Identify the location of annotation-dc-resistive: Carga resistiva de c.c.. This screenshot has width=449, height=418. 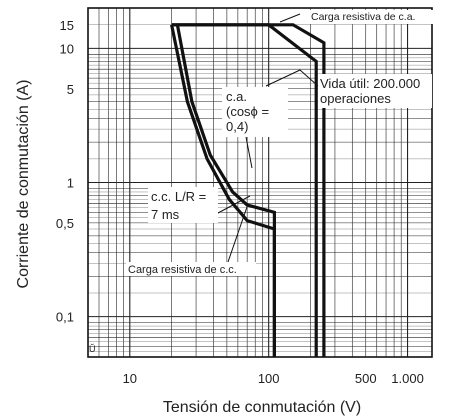
(191, 269).